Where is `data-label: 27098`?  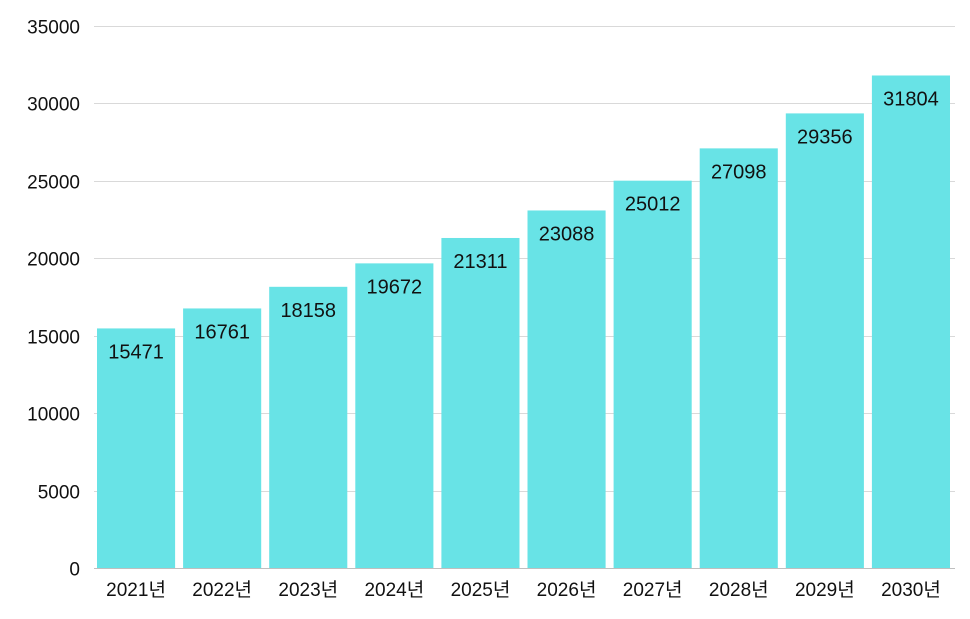
data-label: 27098 is located at coordinates (739, 172).